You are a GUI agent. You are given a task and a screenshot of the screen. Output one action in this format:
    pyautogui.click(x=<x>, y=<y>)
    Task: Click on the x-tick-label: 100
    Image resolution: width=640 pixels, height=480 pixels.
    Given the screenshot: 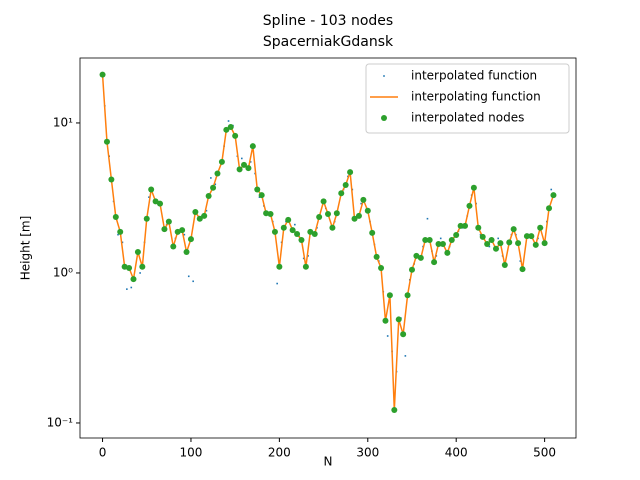 What is the action you would take?
    pyautogui.click(x=191, y=453)
    